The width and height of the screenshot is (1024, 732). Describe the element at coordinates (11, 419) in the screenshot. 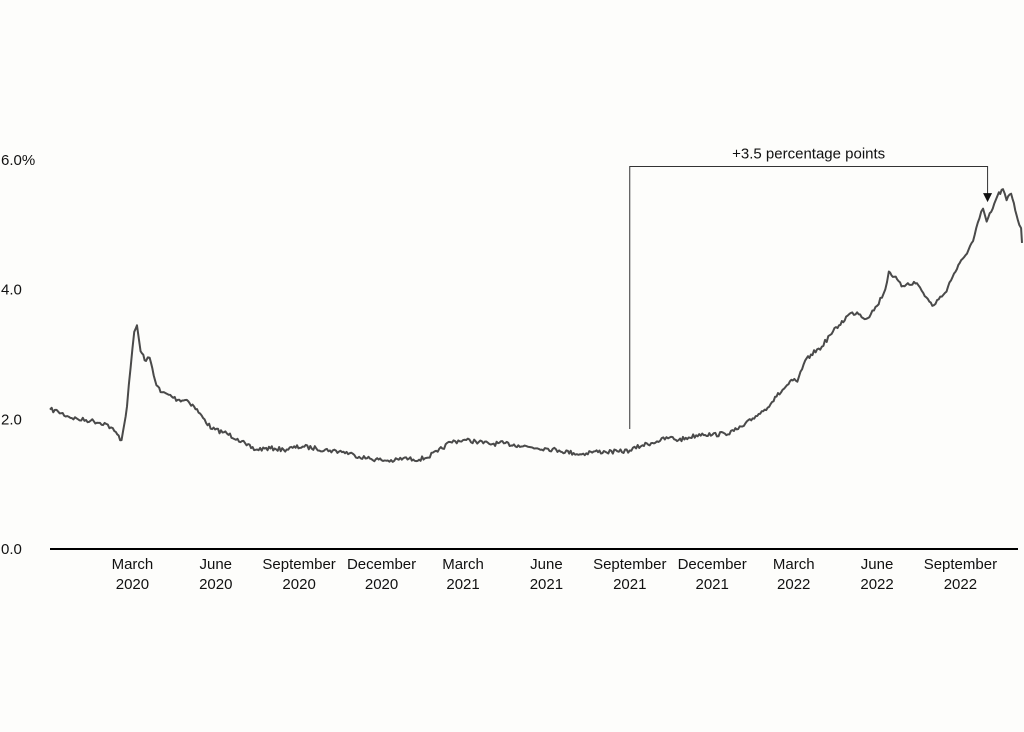

I see `y-tick-label: 2.0` at that location.